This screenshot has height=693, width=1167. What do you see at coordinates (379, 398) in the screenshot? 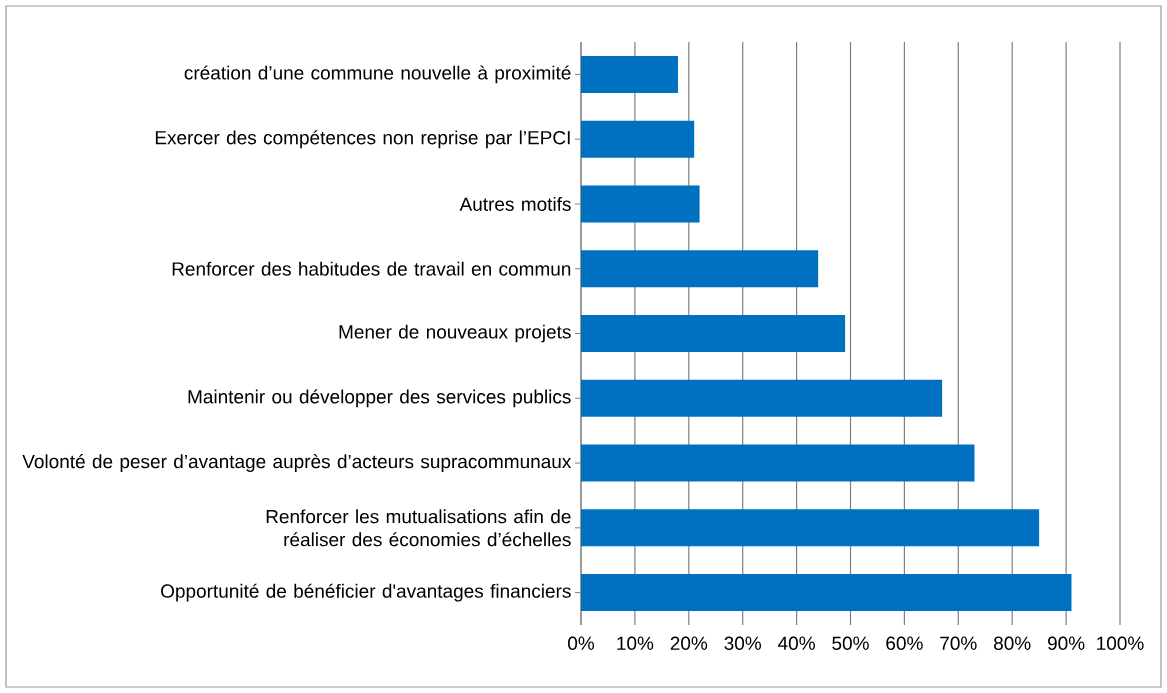
I see `y-tick-label: Maintenir ou développer des services publics` at bounding box center [379, 398].